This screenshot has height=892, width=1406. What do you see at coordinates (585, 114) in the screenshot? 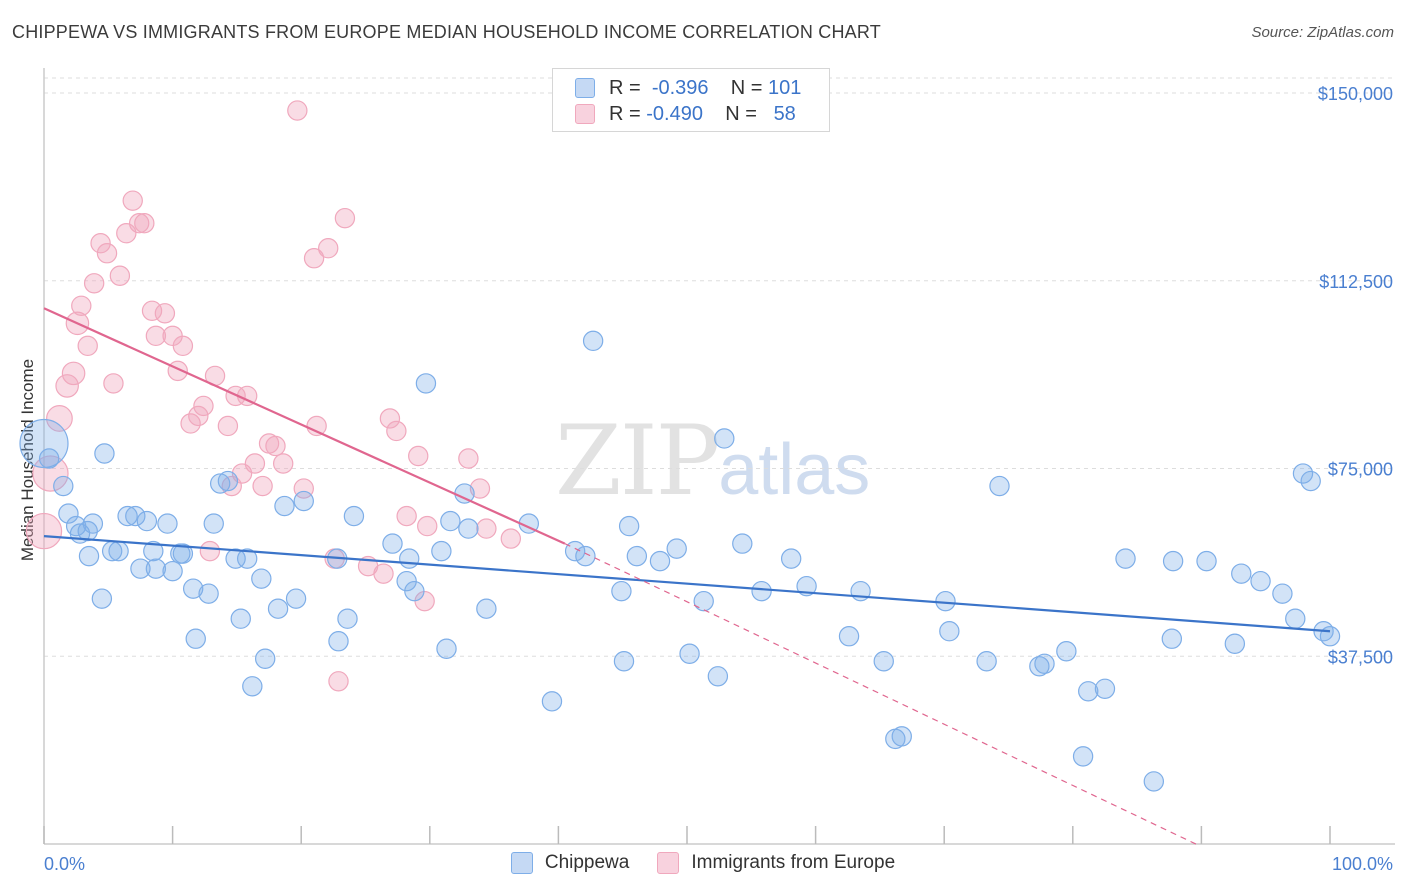
I see `legend-swatch-europe` at bounding box center [585, 114].